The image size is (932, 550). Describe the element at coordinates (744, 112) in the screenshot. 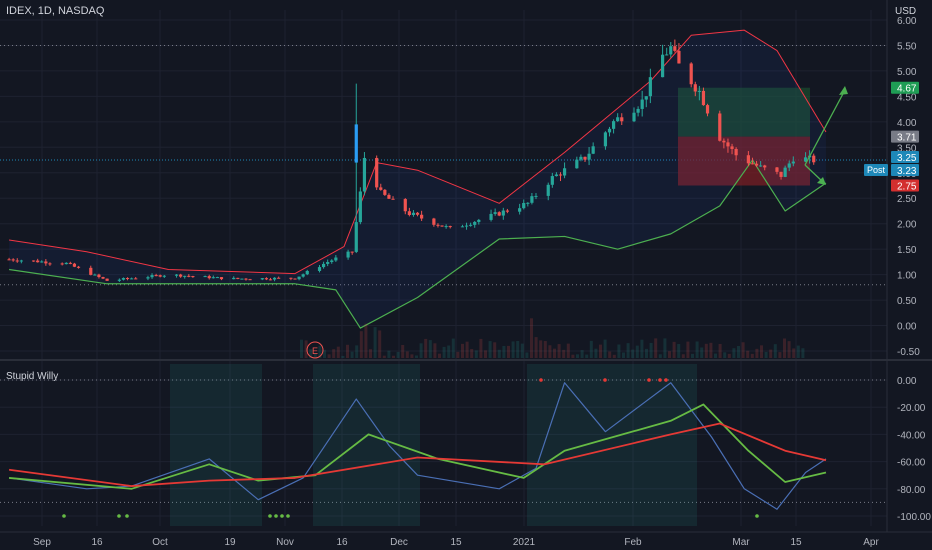

I see `long-target-zone` at that location.